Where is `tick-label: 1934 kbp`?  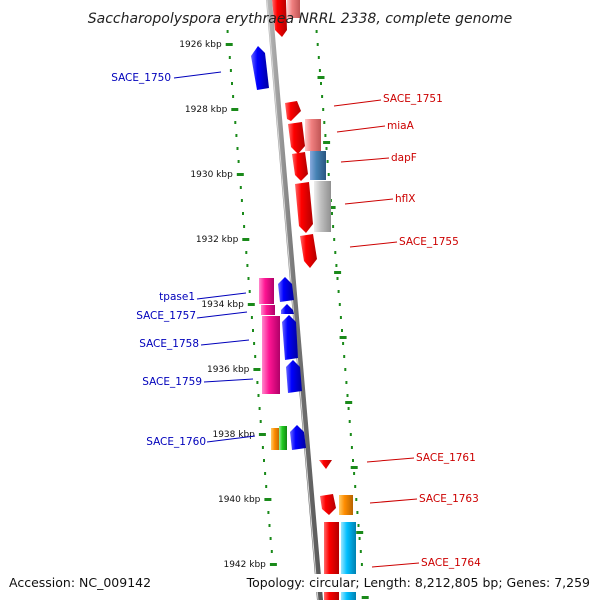
tick-label: 1934 kbp is located at coordinates (222, 305).